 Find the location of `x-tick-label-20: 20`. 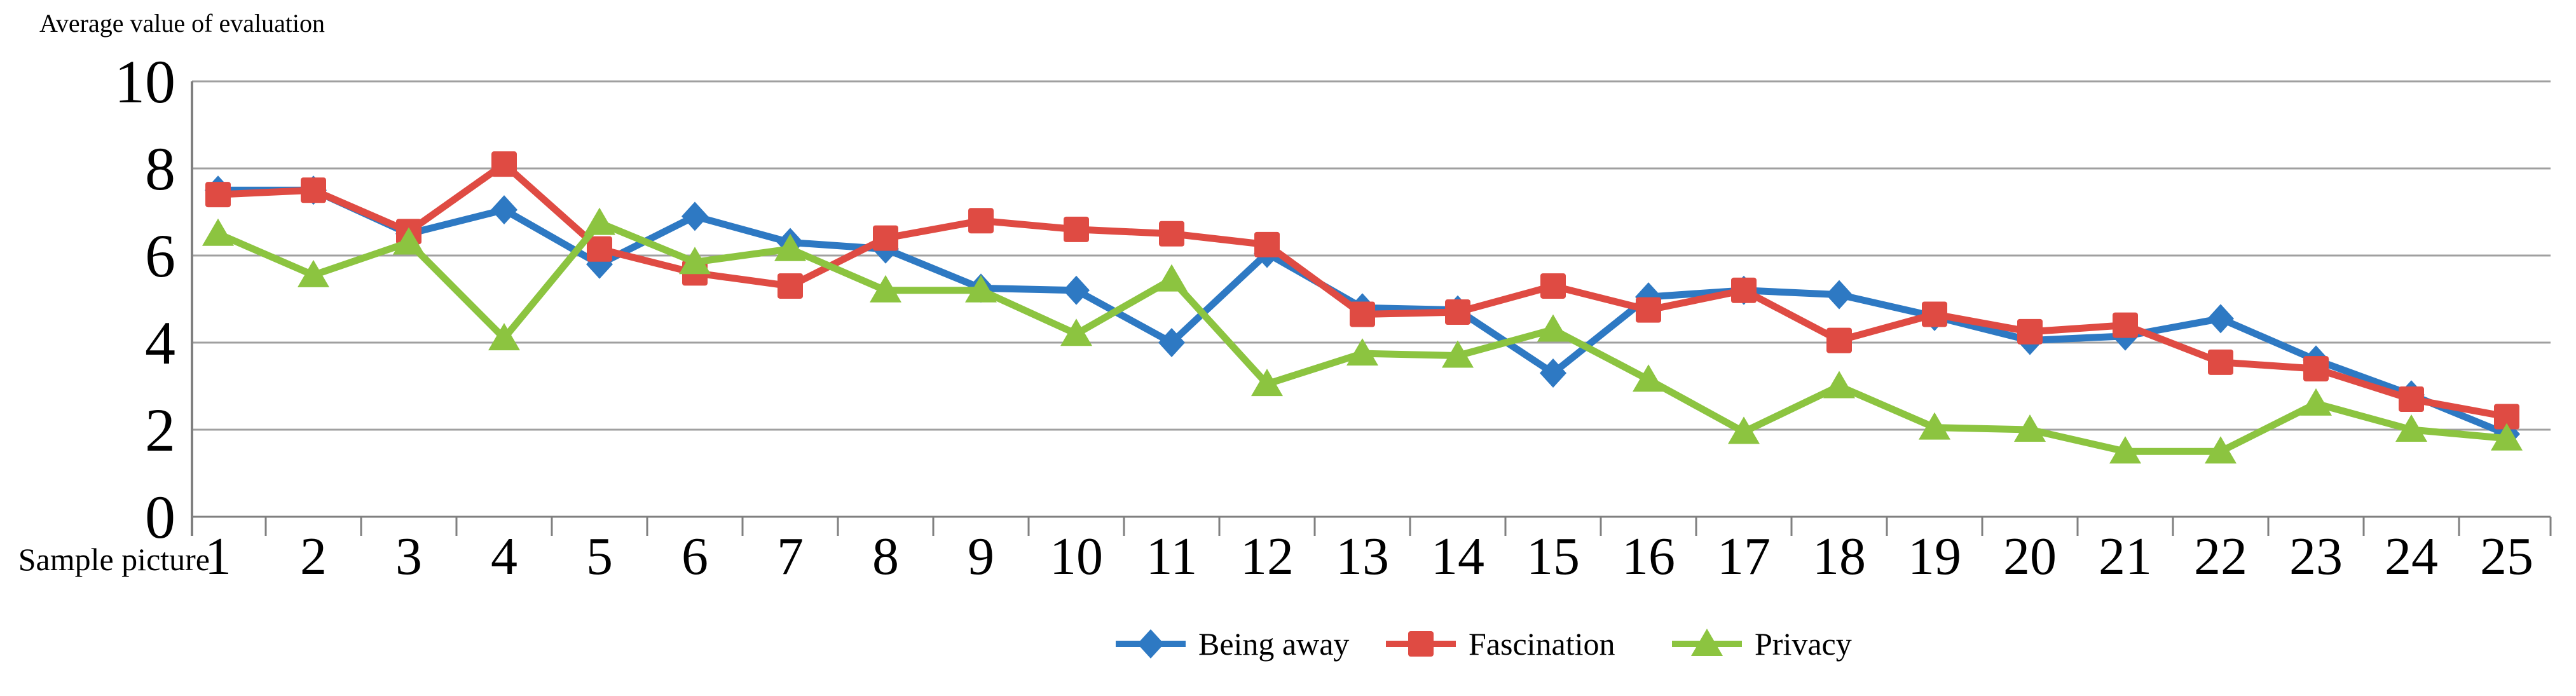

x-tick-label-20: 20 is located at coordinates (2030, 556).